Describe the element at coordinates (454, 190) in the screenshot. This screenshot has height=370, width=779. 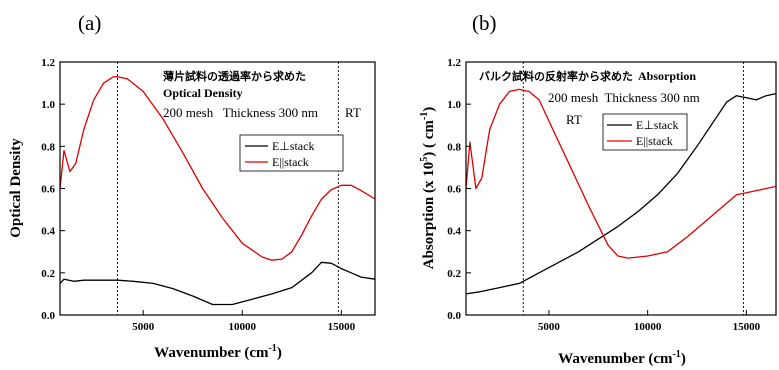
I see `y-tick-label-b: 0.6` at that location.